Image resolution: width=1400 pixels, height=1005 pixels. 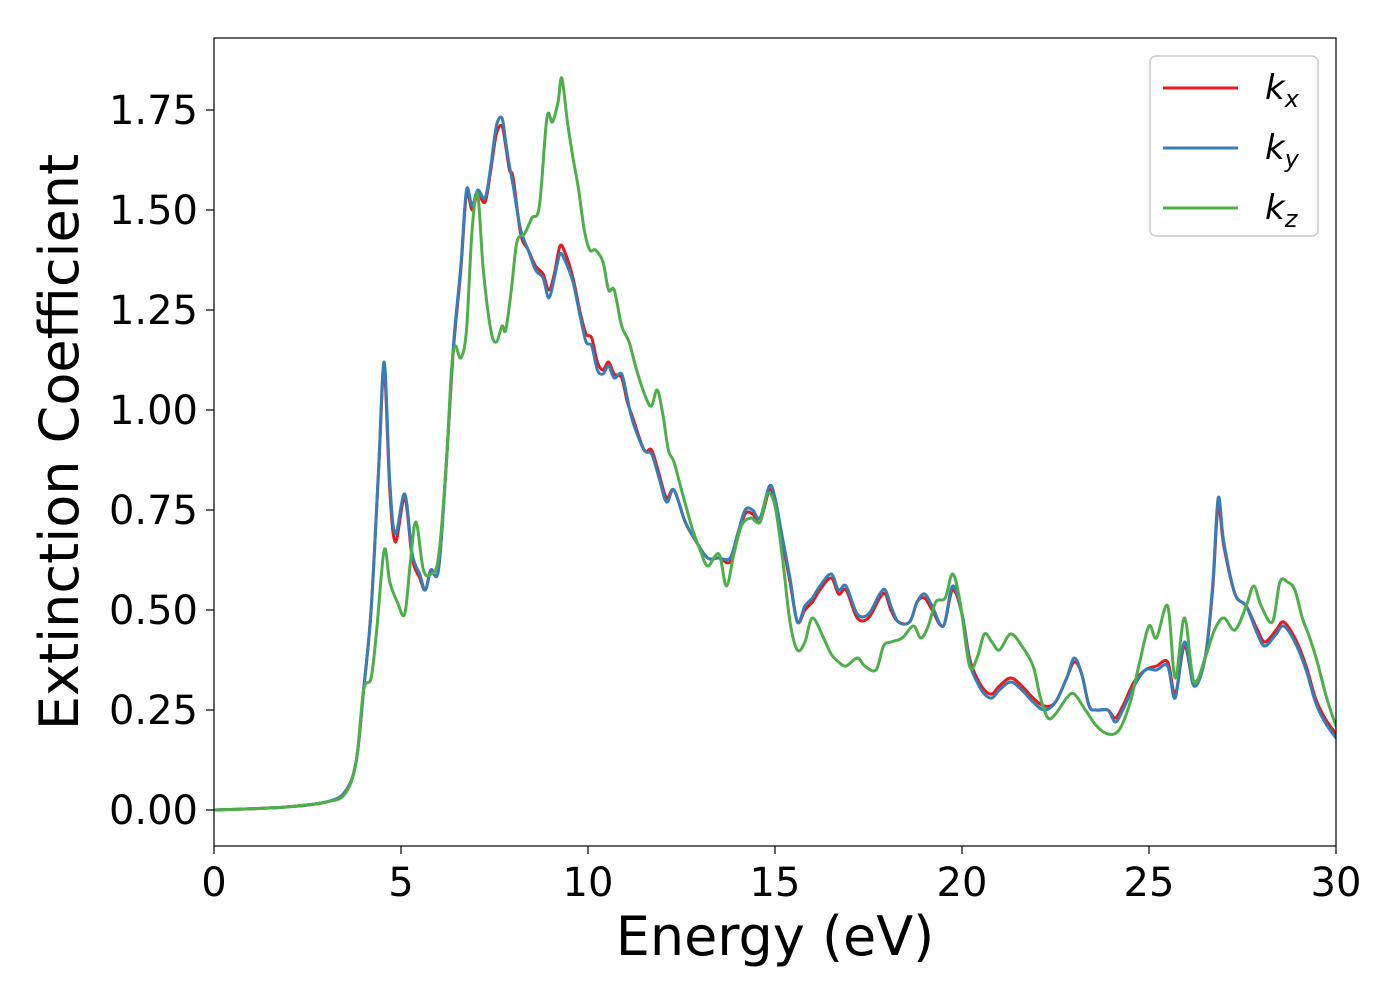 What do you see at coordinates (775, 936) in the screenshot?
I see `x-axis-title: Energy (eV)` at bounding box center [775, 936].